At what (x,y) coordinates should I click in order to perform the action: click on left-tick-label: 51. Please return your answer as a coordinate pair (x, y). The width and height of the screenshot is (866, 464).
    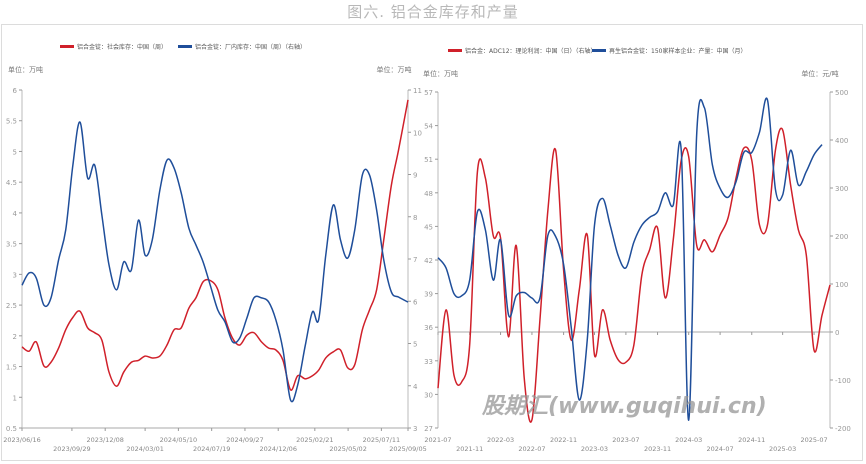
    Looking at the image, I should click on (428, 160).